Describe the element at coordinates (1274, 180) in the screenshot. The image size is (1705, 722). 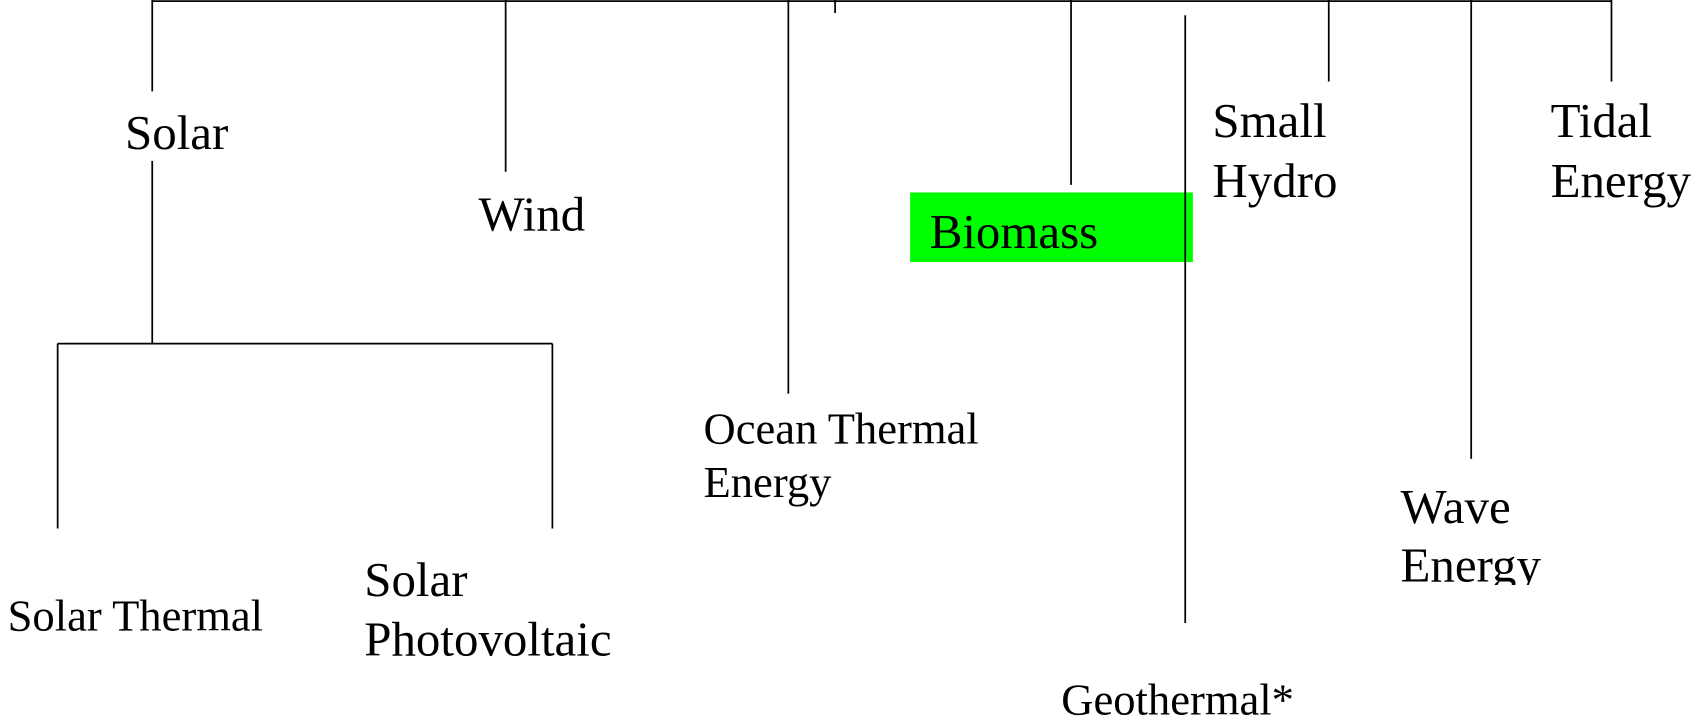
I see `label-line: Hydro` at that location.